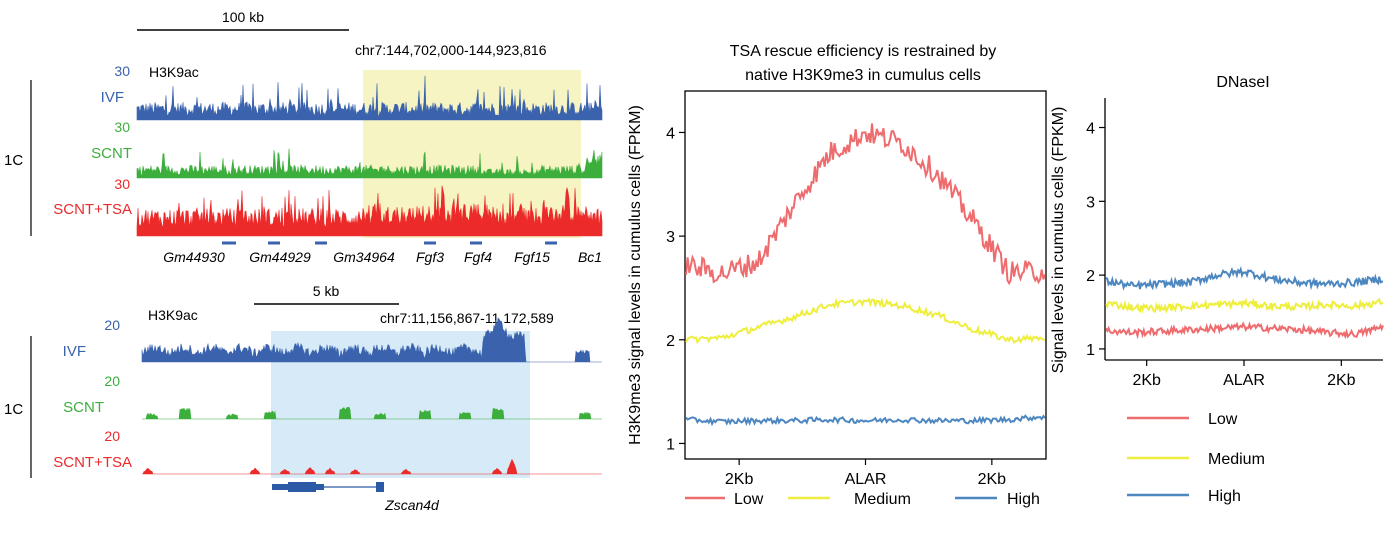 This screenshot has height=559, width=1393. Describe the element at coordinates (863, 51) in the screenshot. I see `chart-title-line-1: TSA rescue efficiency is restrained by` at that location.